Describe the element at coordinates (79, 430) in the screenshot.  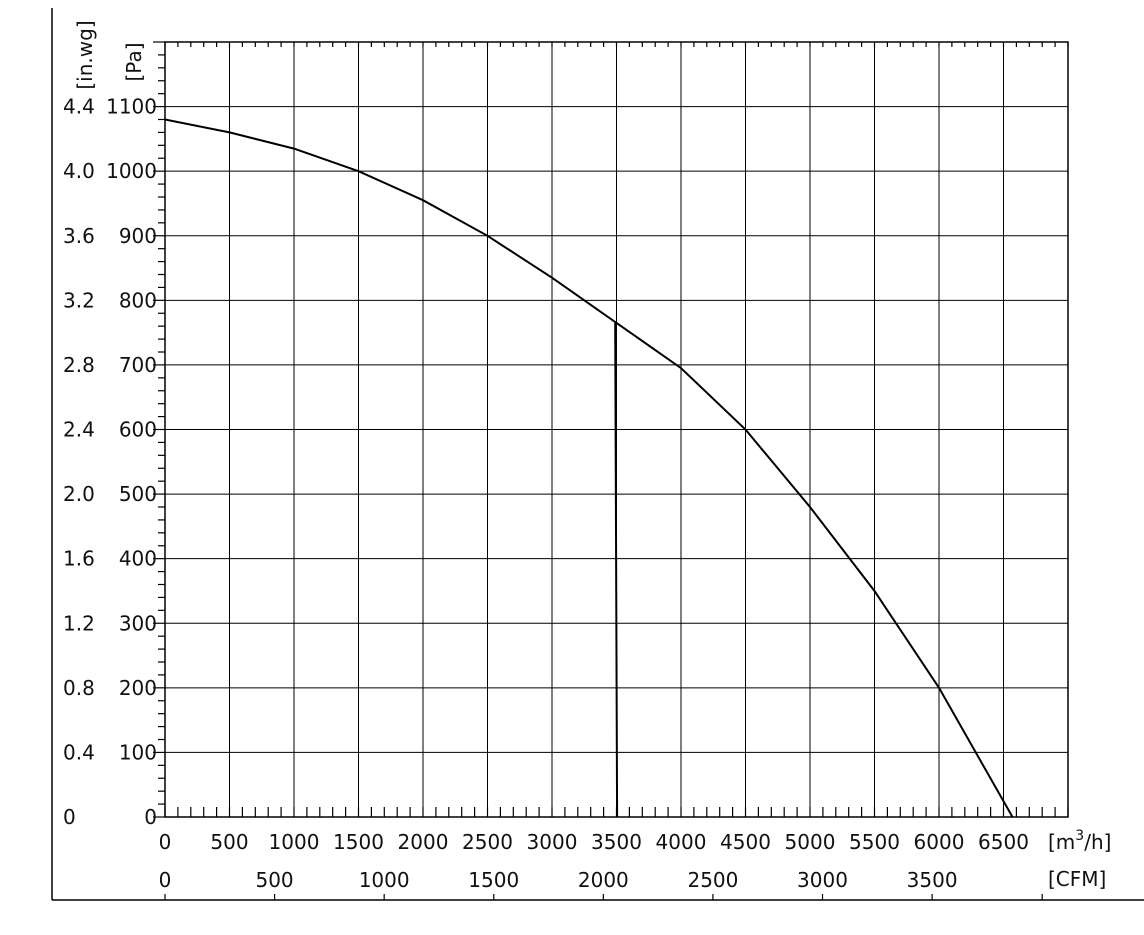
I see `y2-tick-label: 2.4` at that location.